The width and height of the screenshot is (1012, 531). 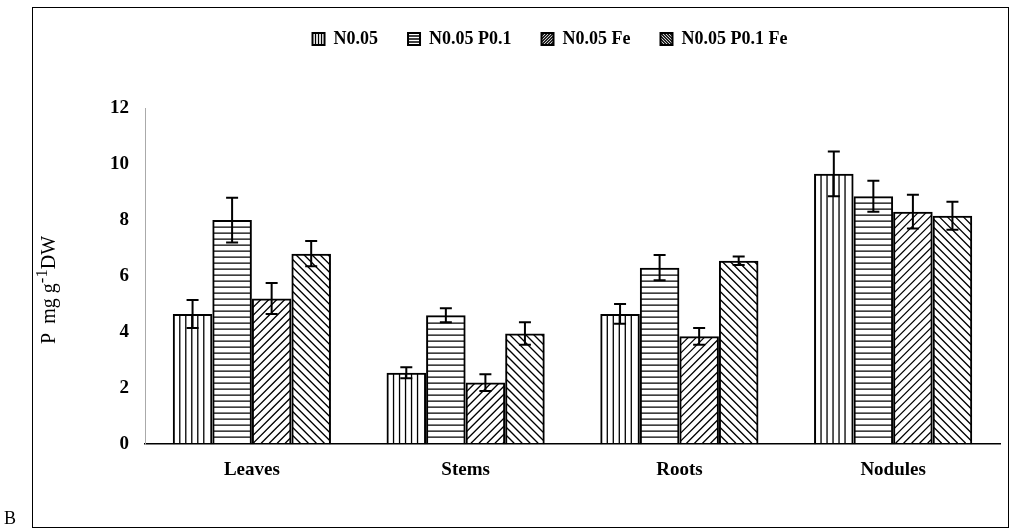 What do you see at coordinates (465, 468) in the screenshot?
I see `x-tick-label: Stems` at bounding box center [465, 468].